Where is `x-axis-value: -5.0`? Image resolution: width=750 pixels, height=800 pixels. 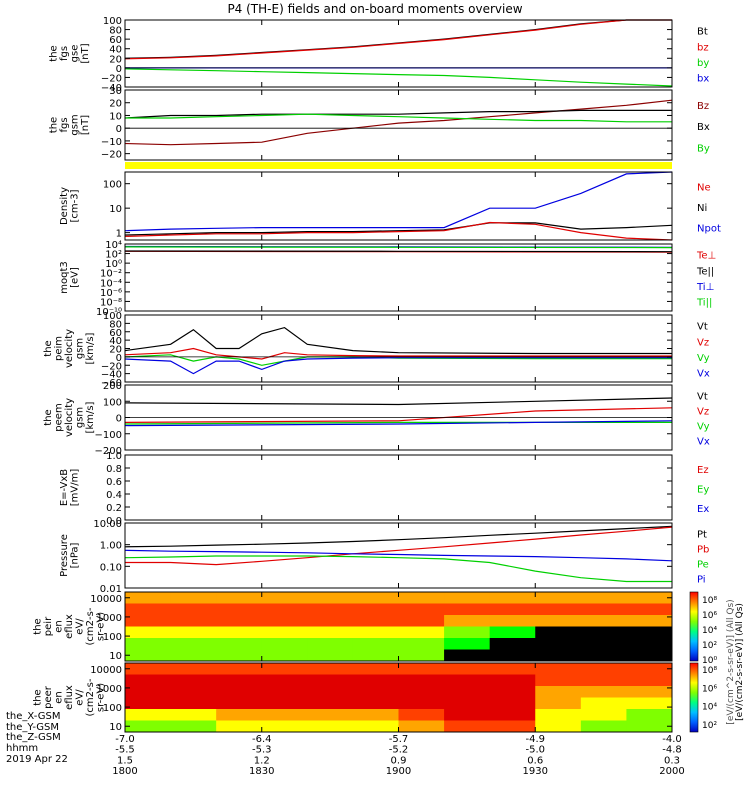 x-axis-value: -5.0 is located at coordinates (535, 750).